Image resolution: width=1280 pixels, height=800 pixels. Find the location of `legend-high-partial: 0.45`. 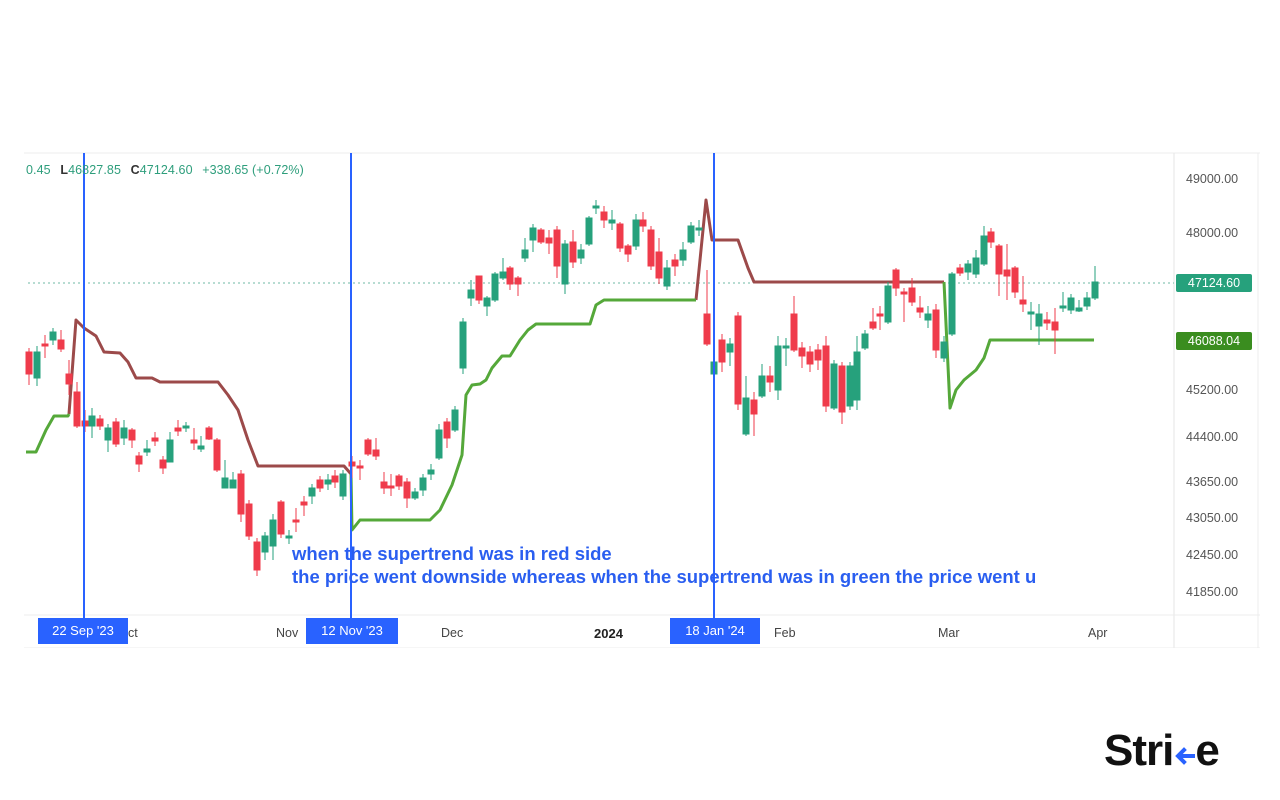

legend-high-partial: 0.45 is located at coordinates (38, 170).